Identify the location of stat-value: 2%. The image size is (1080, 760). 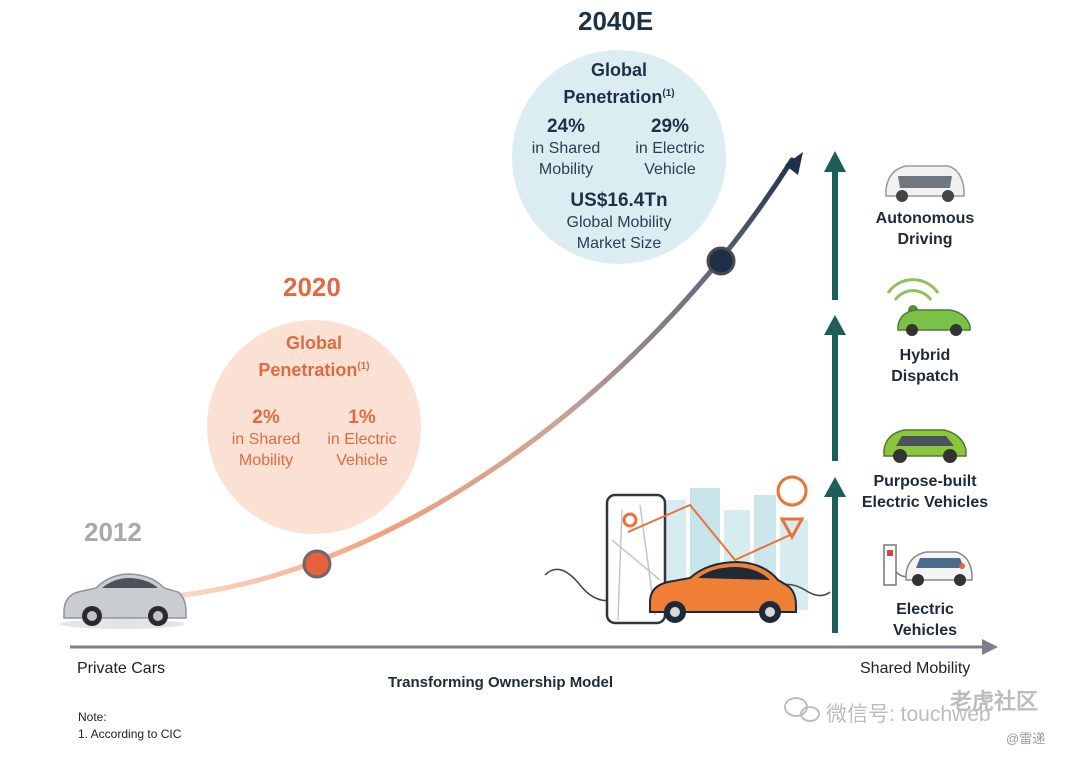
(266, 417).